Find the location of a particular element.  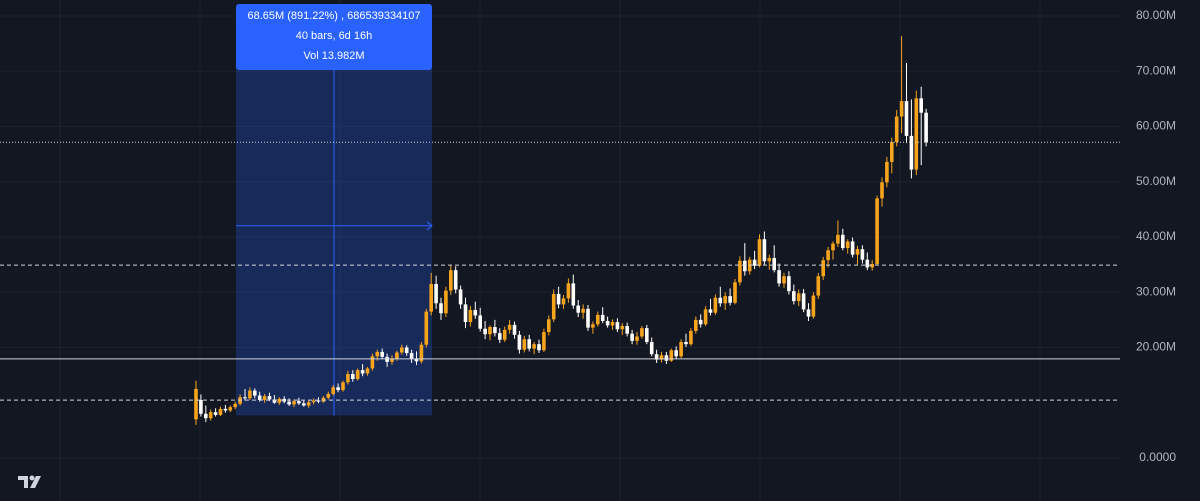

measure-tooltip-text: Vol 13.982M is located at coordinates (333, 56).